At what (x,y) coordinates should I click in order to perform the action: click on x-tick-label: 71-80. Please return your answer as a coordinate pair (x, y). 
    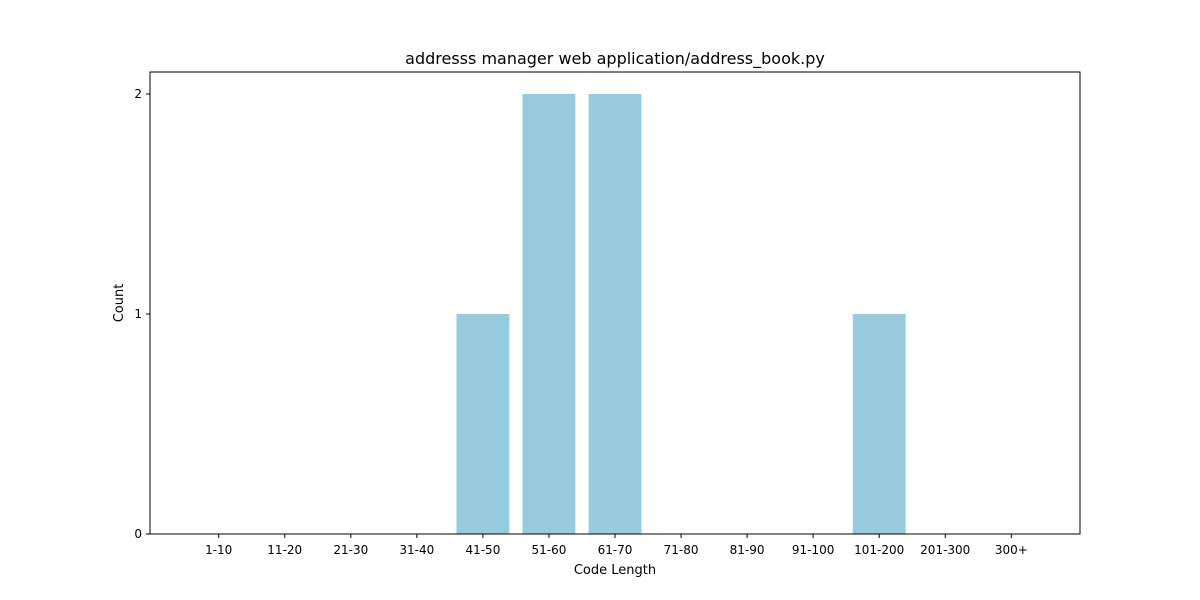
    Looking at the image, I should click on (681, 550).